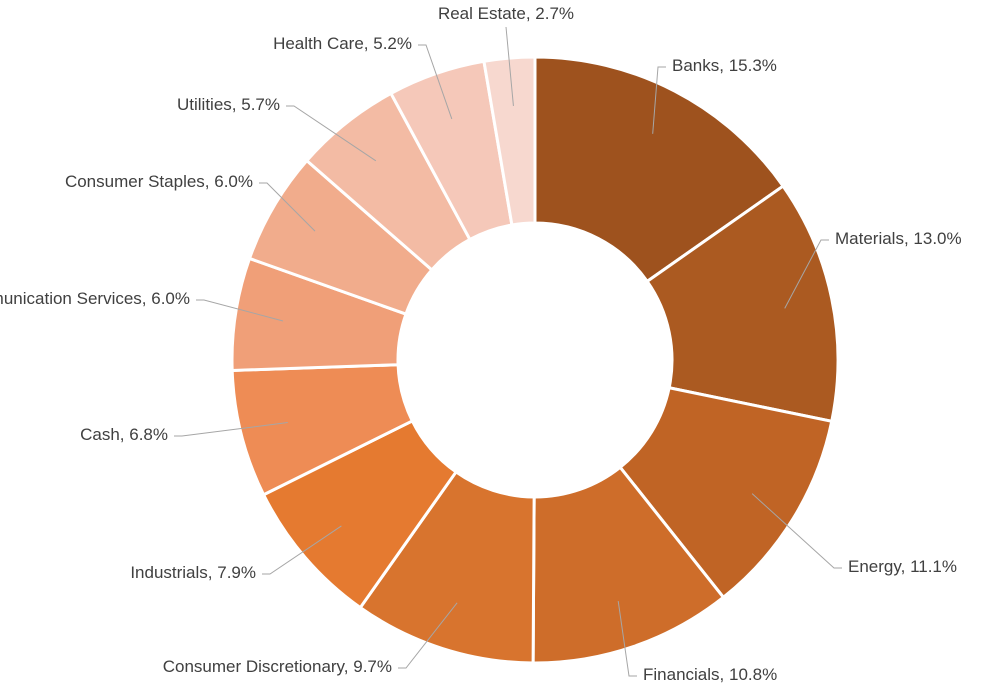 Image resolution: width=1000 pixels, height=689 pixels. Describe the element at coordinates (204, 104) in the screenshot. I see `category-name: Utilities` at that location.